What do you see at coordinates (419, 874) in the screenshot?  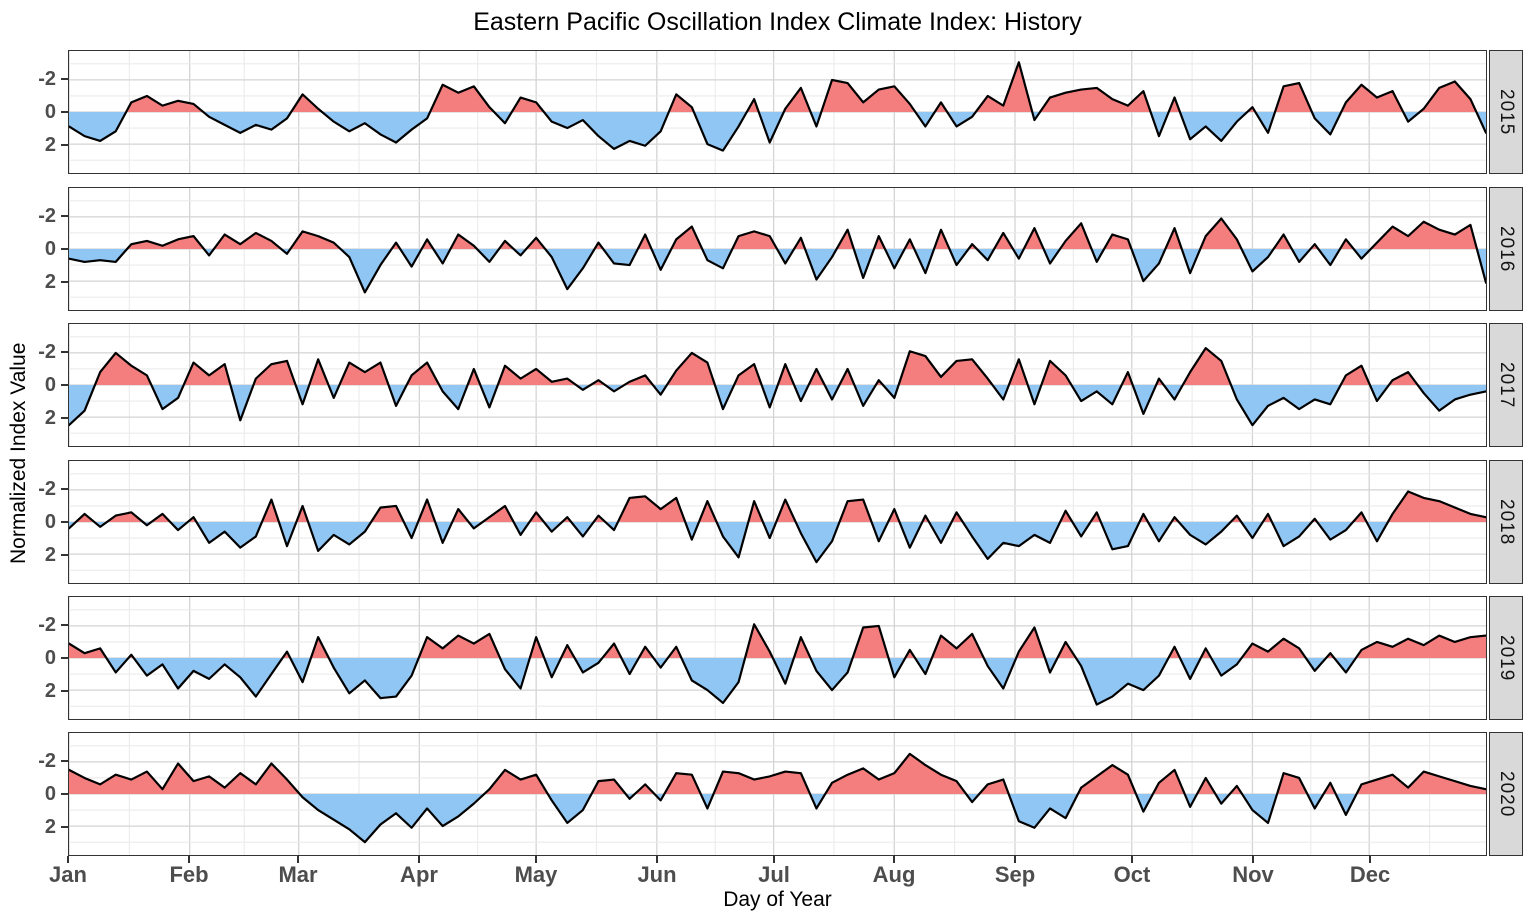 I see `x-tick-label-apr: Apr` at bounding box center [419, 874].